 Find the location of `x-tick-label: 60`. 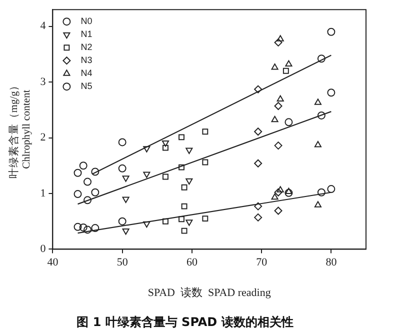

x-tick-label: 60 is located at coordinates (192, 262).